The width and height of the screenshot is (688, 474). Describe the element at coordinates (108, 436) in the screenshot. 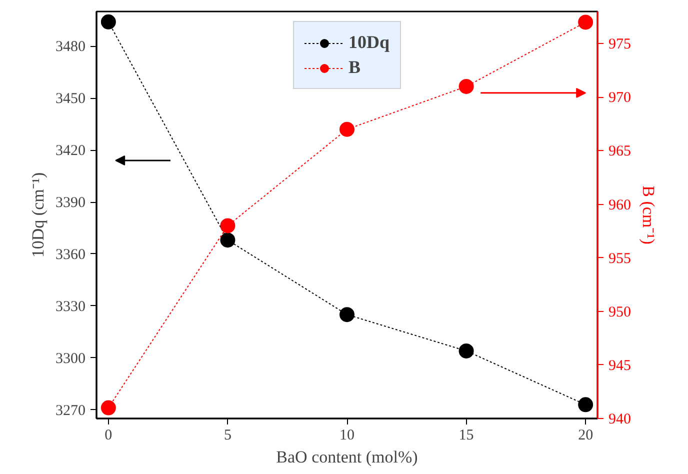

I see `x-tick-label: 0` at that location.